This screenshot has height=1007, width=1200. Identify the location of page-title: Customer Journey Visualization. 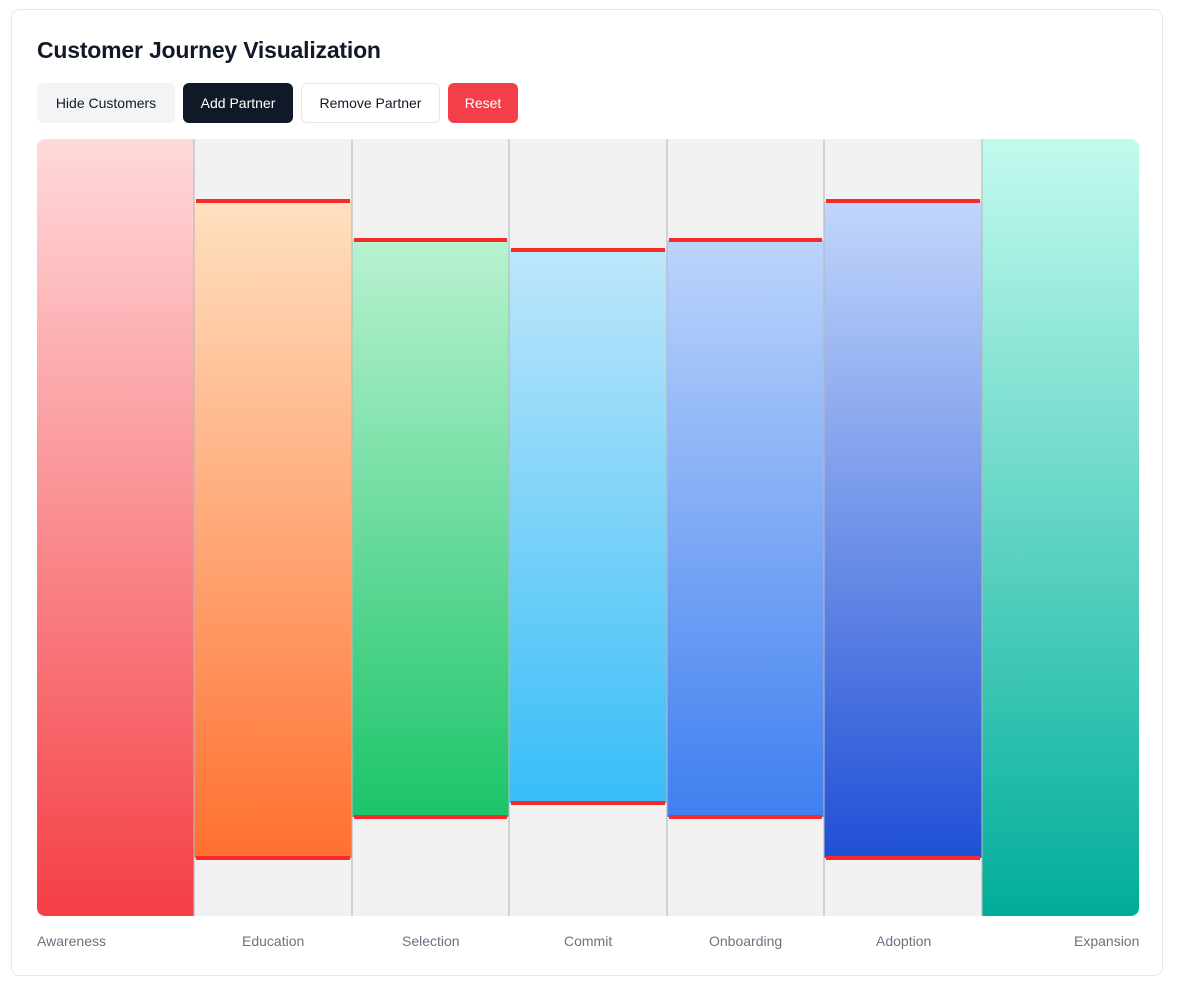
(209, 50).